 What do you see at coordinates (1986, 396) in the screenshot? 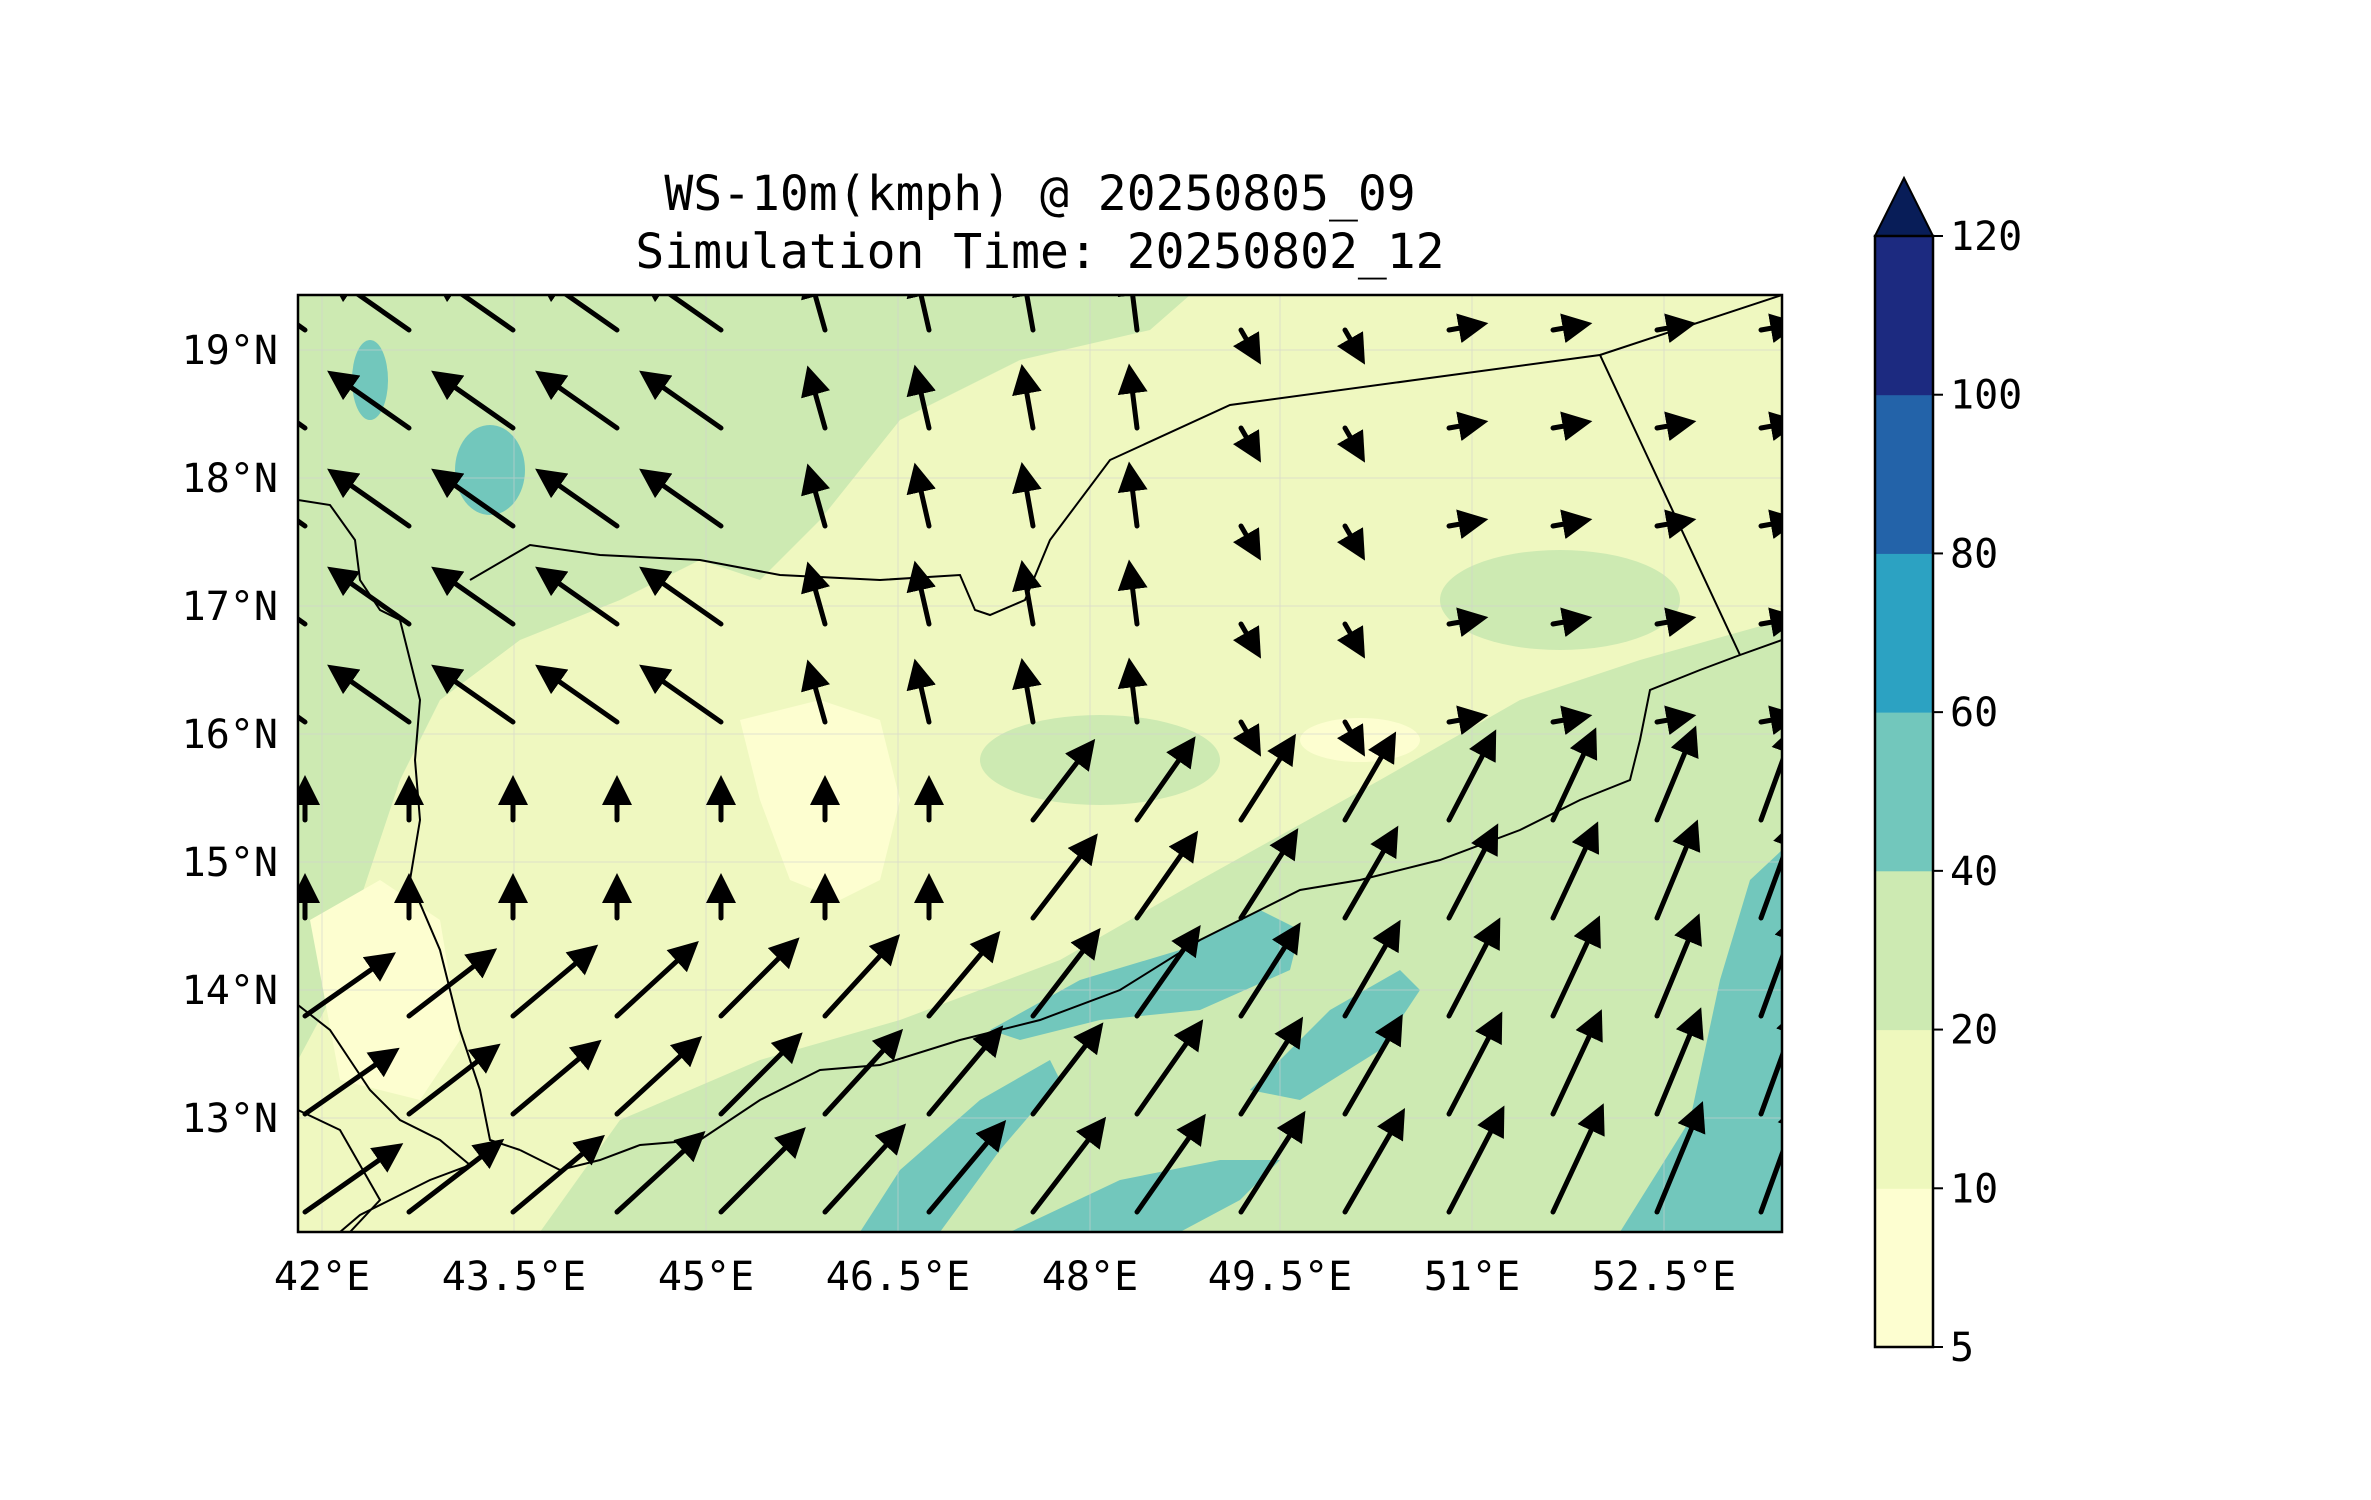
I see `colorbar-tick-label: 100` at bounding box center [1986, 396].